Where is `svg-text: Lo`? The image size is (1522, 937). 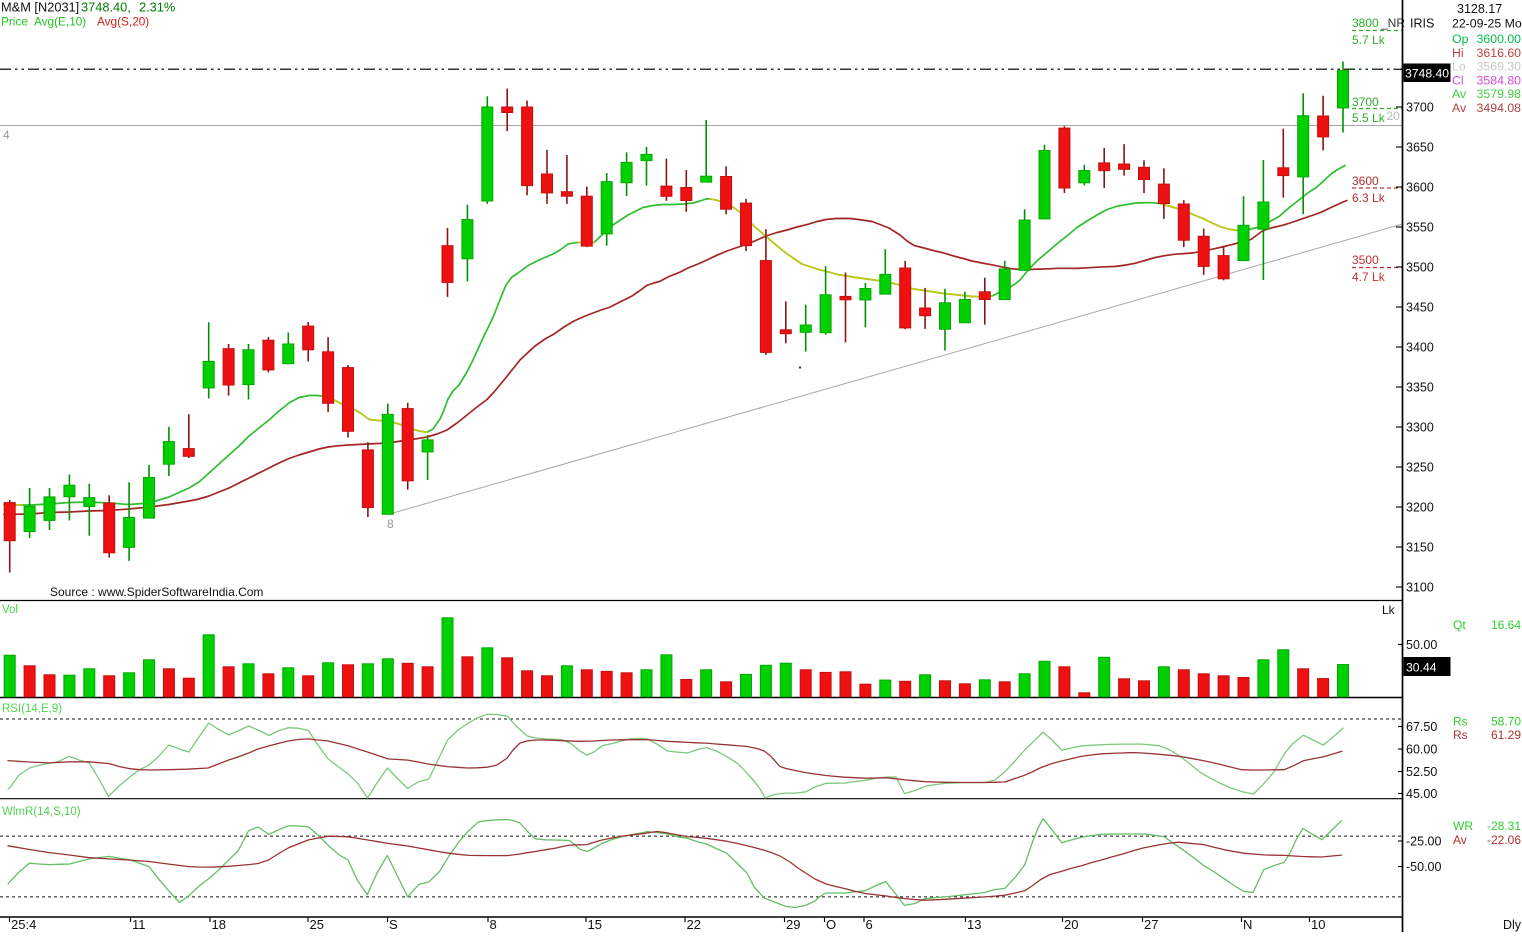 svg-text: Lo is located at coordinates (1459, 67).